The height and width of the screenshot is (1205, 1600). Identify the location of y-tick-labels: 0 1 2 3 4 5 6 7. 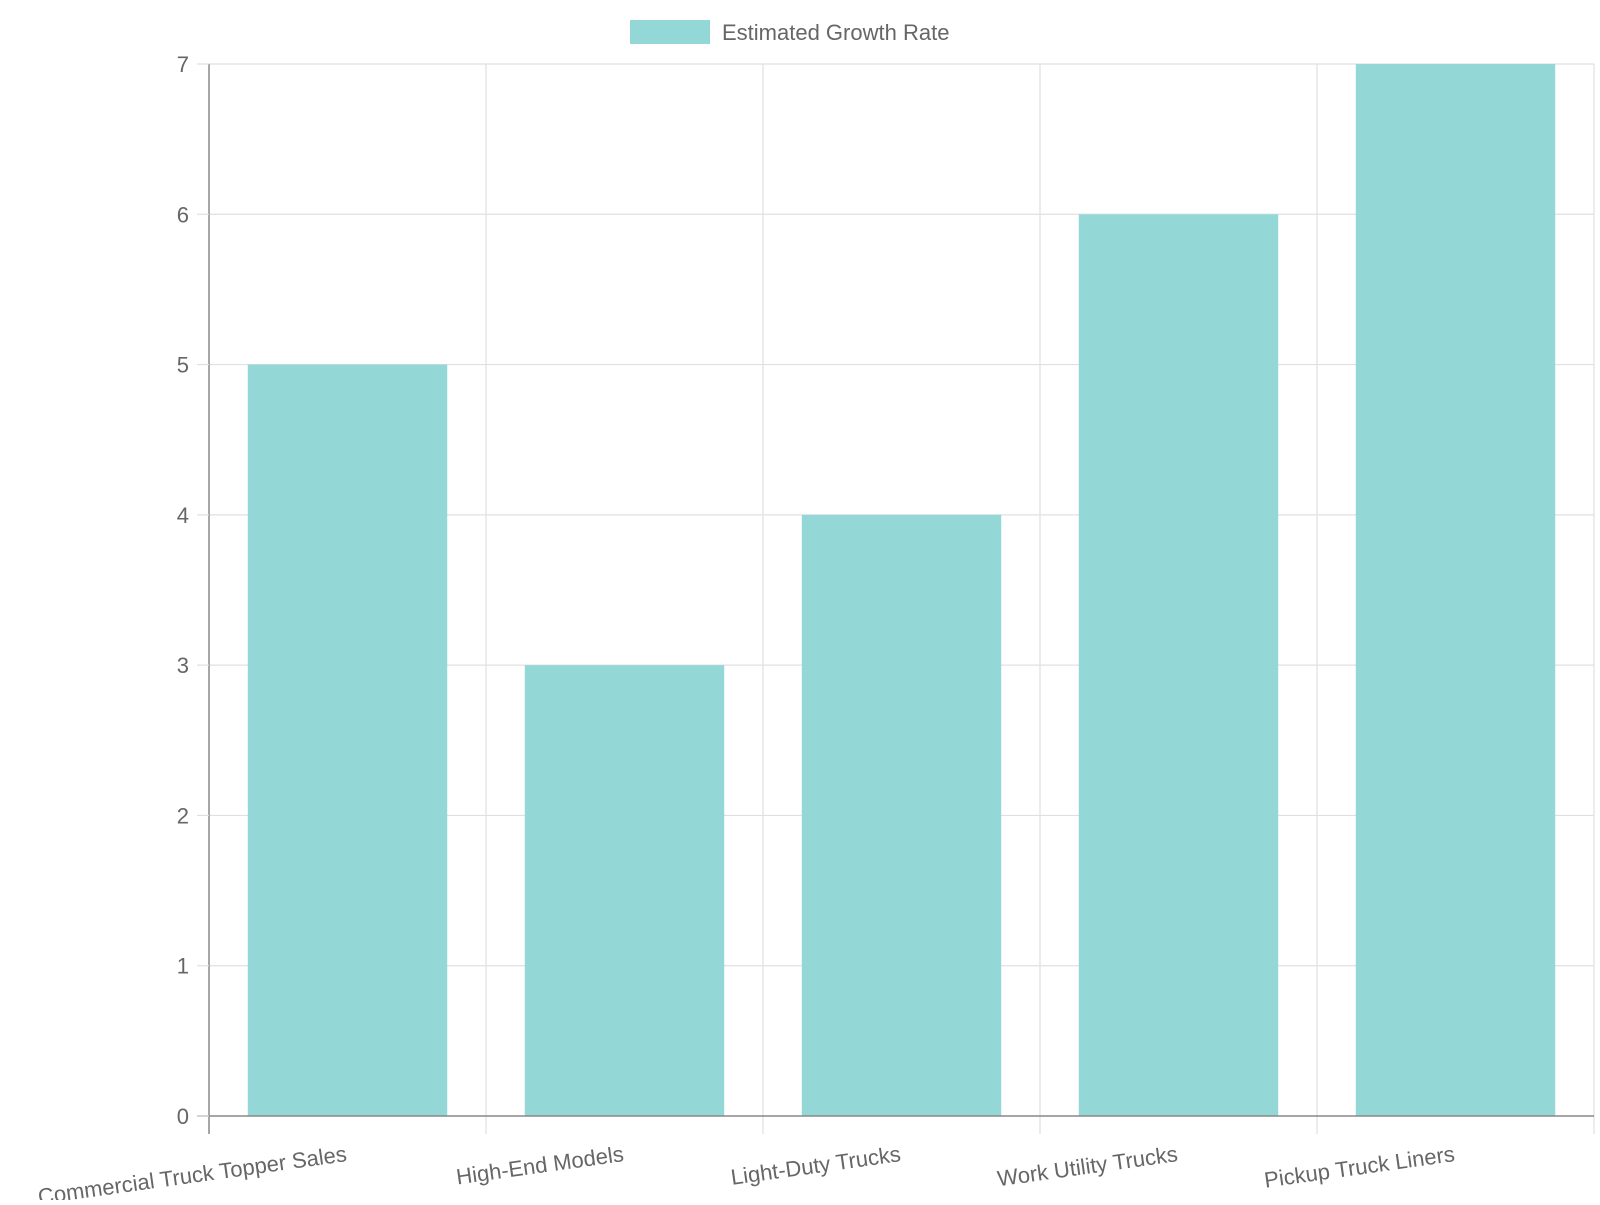
(183, 590).